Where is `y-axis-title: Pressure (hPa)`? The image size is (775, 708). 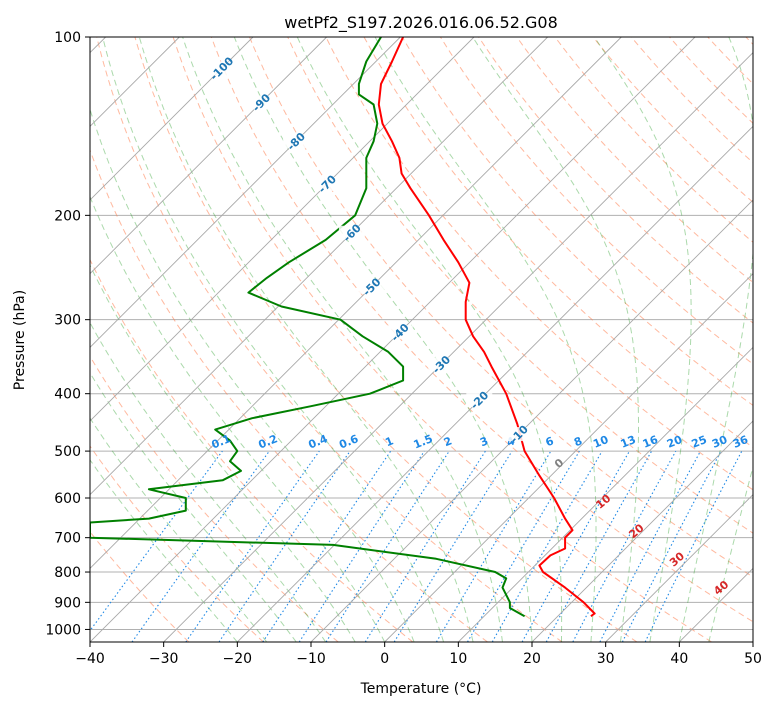
y-axis-title: Pressure (hPa) is located at coordinates (20, 340).